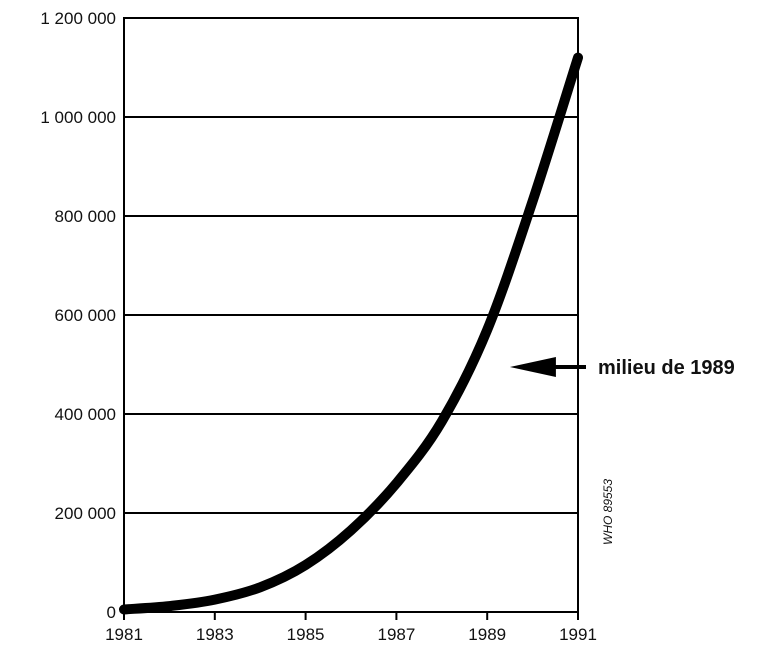 The width and height of the screenshot is (781, 646). What do you see at coordinates (78, 18) in the screenshot?
I see `y-tick-label: 1 200 000` at bounding box center [78, 18].